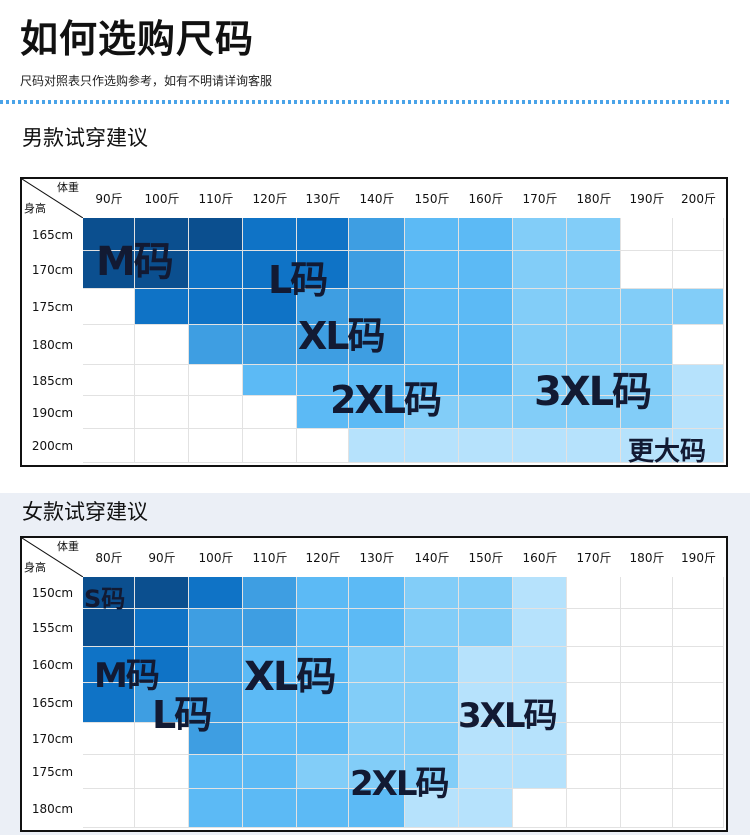  Describe the element at coordinates (432, 199) in the screenshot. I see `men-weight-150: 150斤` at that location.